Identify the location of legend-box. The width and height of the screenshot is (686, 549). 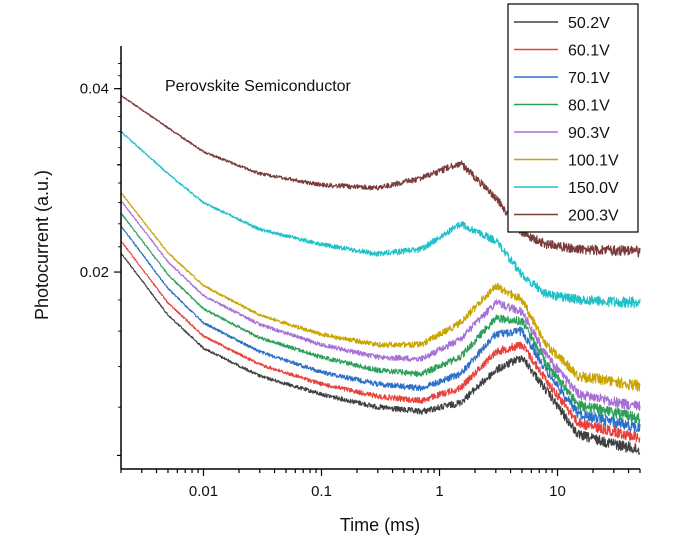
(573, 118).